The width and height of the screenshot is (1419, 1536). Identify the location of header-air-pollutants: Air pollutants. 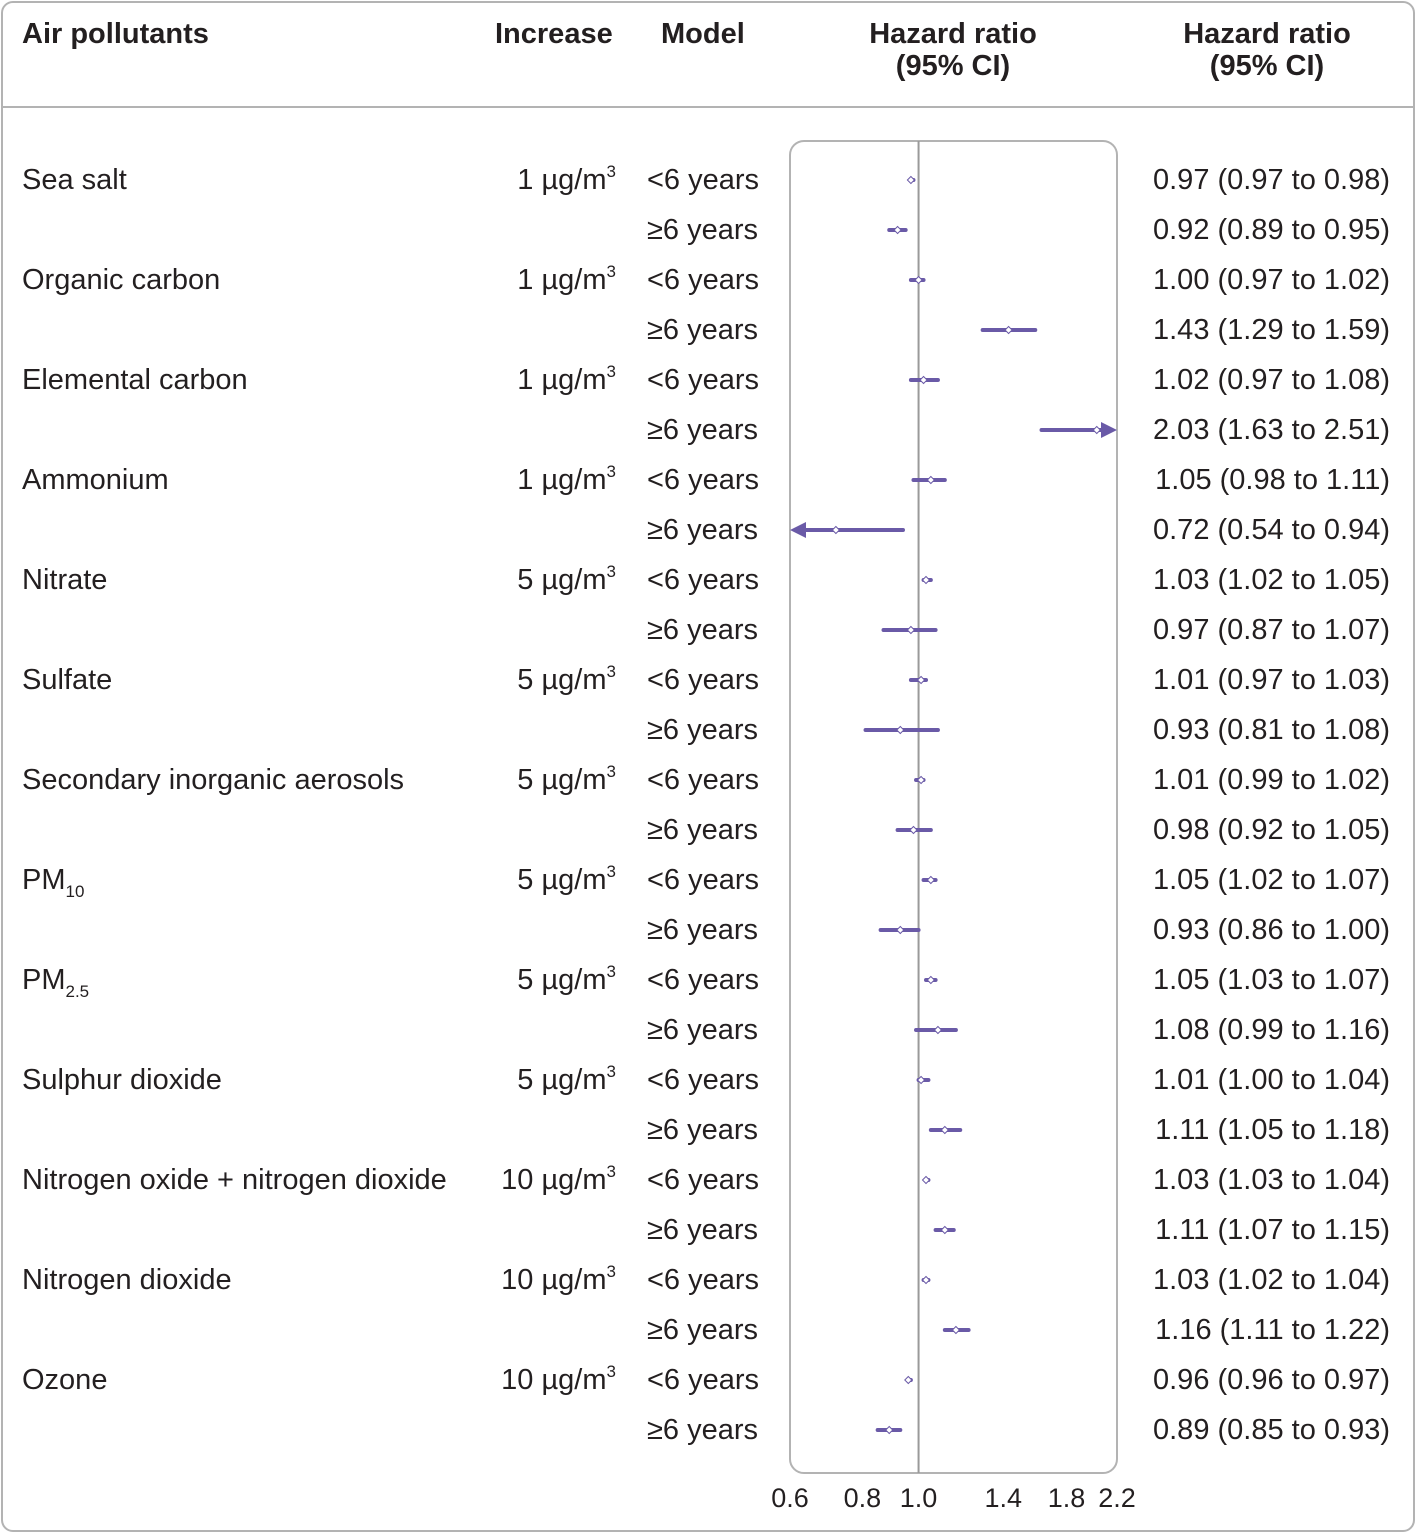
(115, 34).